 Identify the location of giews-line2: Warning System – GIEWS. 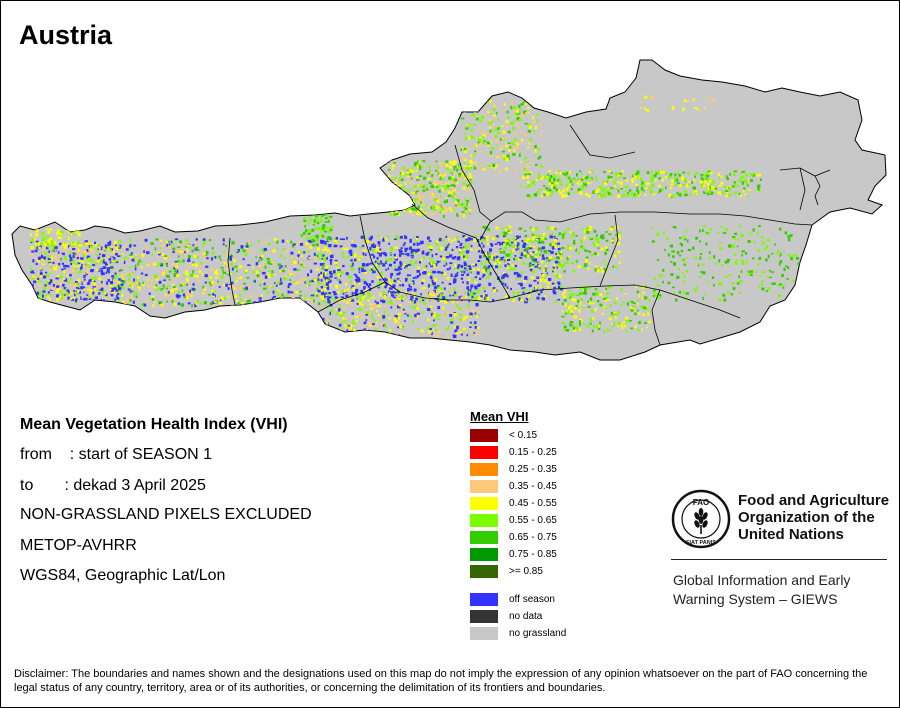
(755, 599).